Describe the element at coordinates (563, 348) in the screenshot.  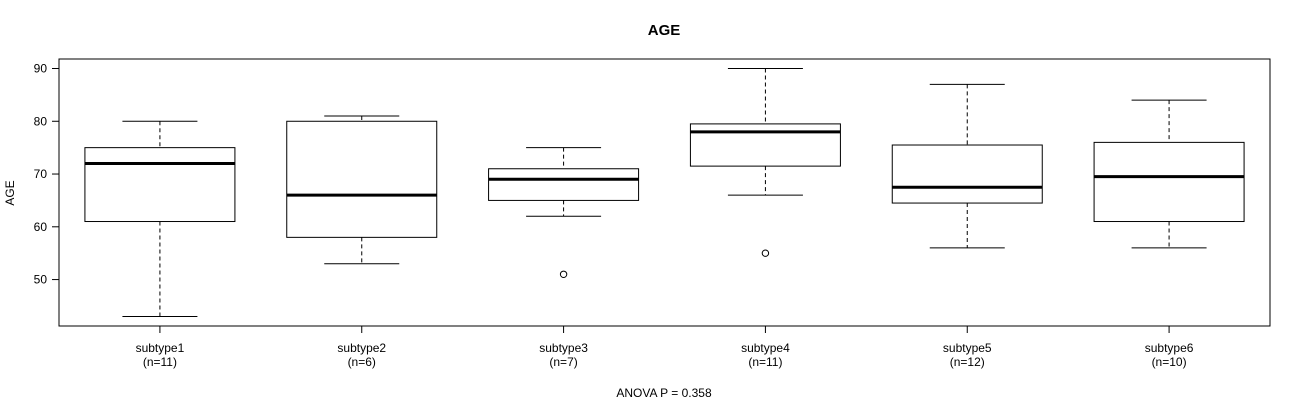
I see `x-category-label: subtype3` at that location.